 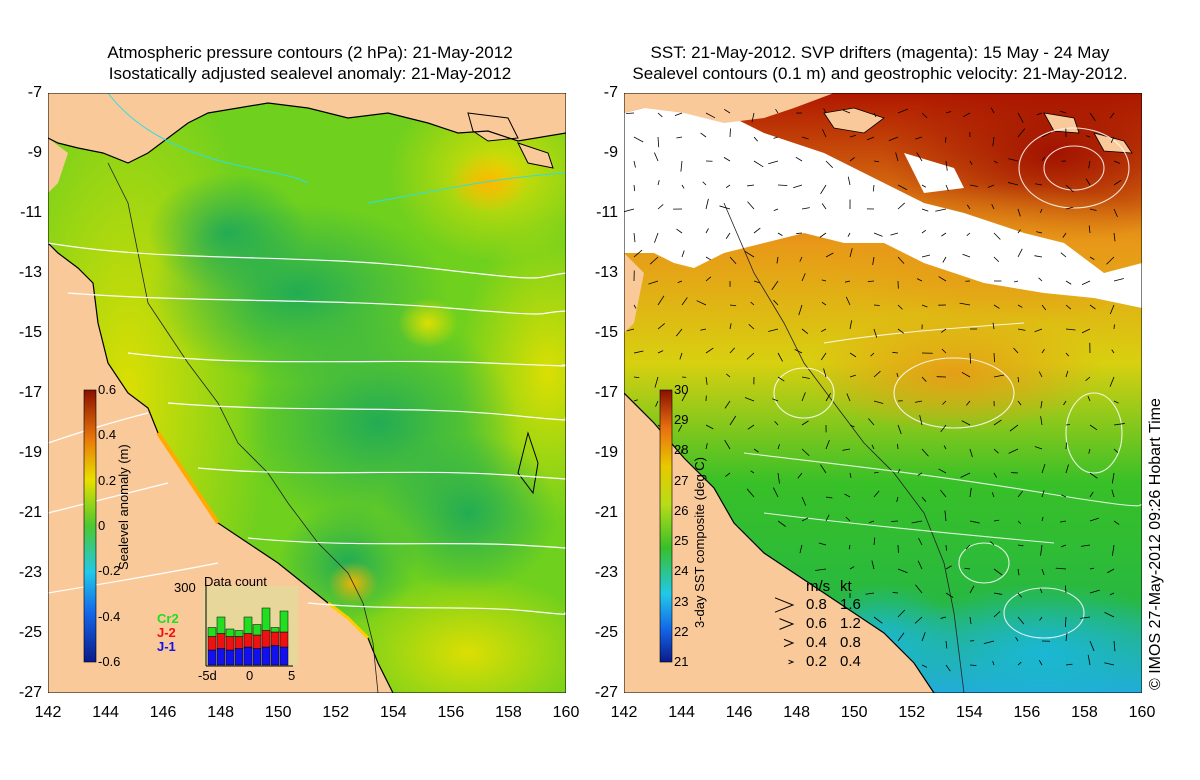 I want to click on y-tick-label: -23, so click(x=606, y=572).